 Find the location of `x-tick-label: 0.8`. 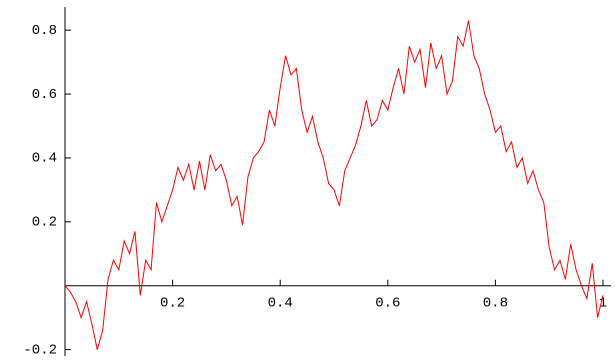

x-tick-label: 0.8 is located at coordinates (495, 303).